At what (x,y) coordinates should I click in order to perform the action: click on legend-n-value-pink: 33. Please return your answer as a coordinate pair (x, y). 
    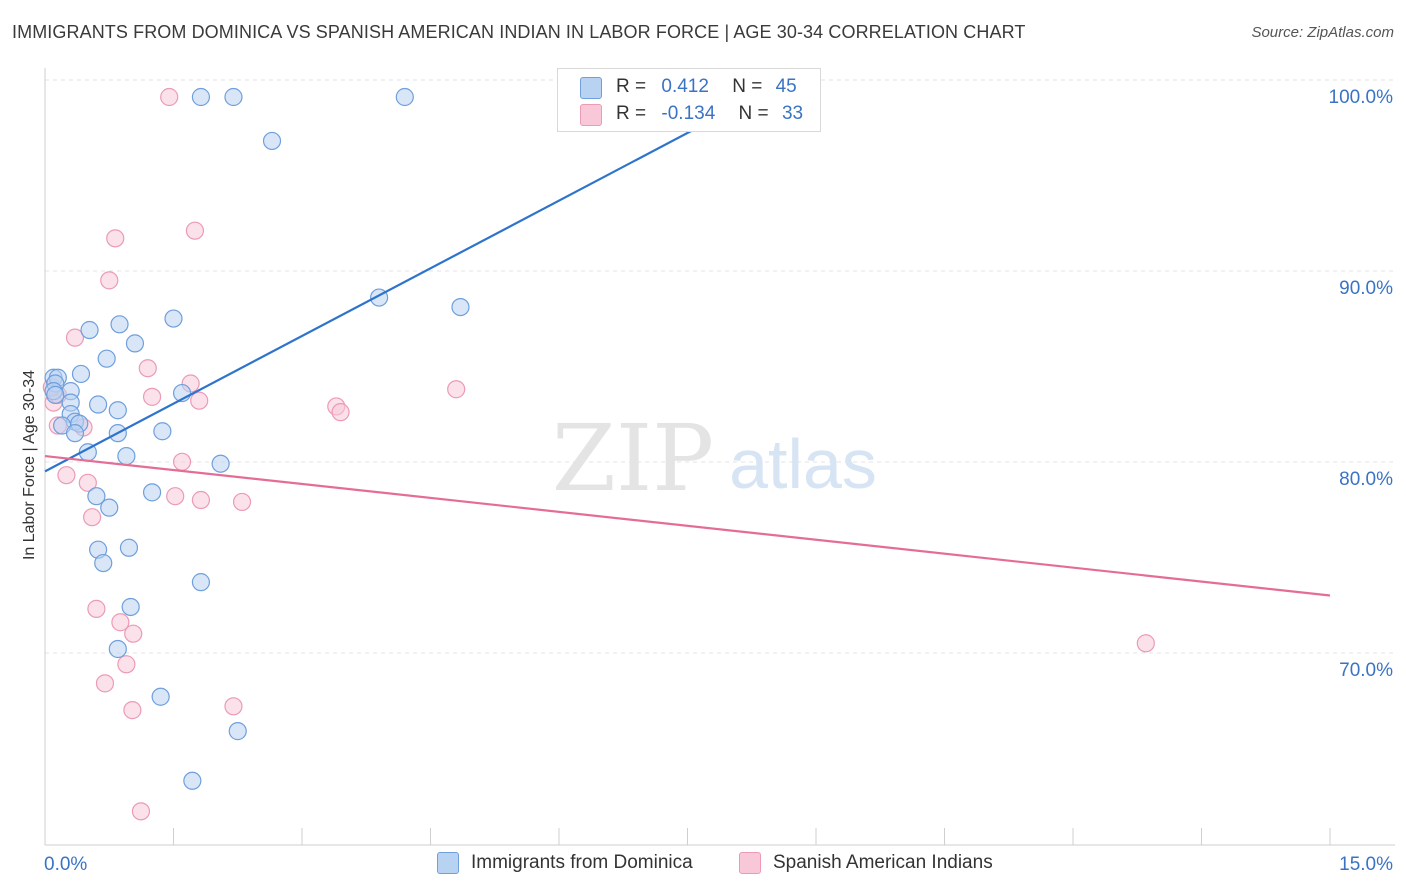
    Looking at the image, I should click on (792, 113).